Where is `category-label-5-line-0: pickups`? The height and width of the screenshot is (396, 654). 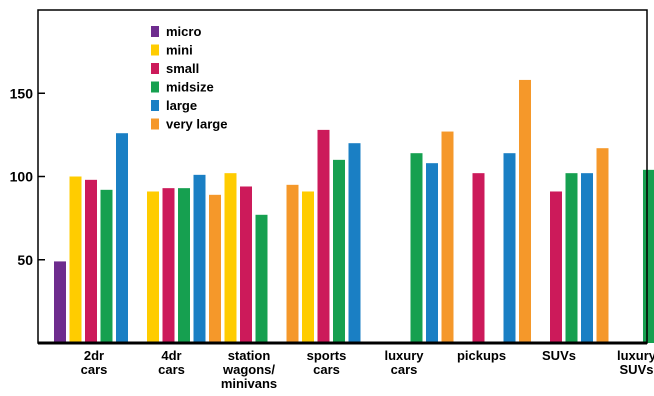 category-label-5-line-0: pickups is located at coordinates (481, 355).